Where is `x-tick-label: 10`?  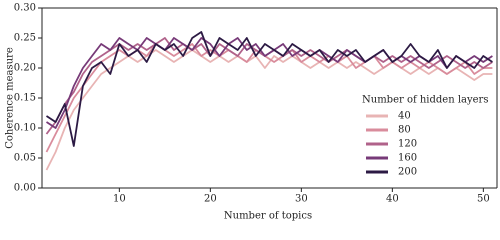 x-tick-label: 10 is located at coordinates (119, 199).